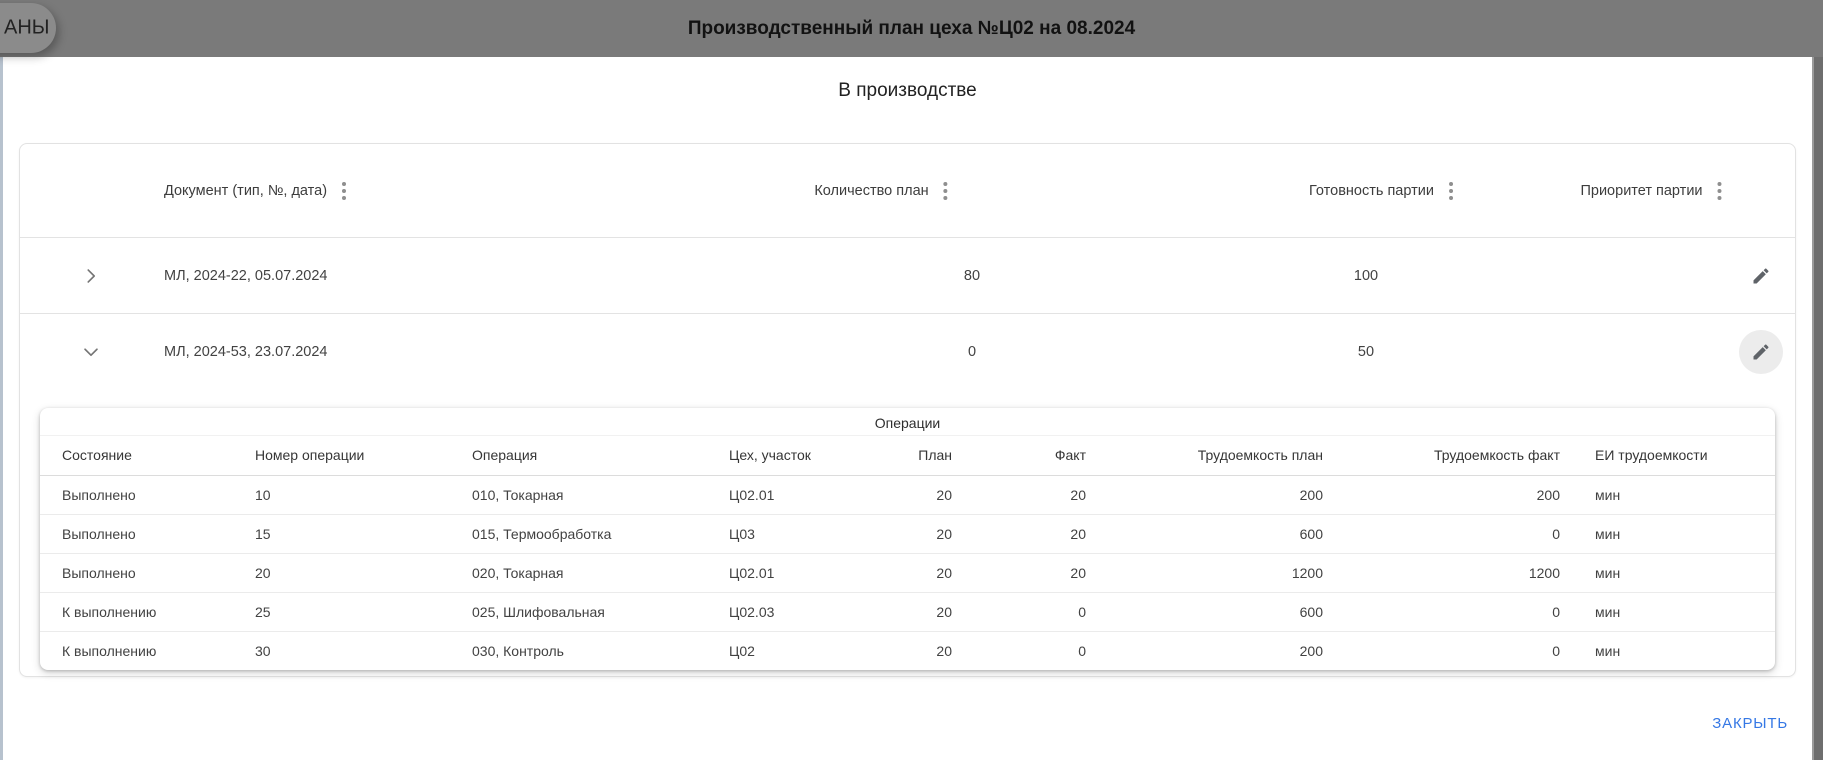 This screenshot has height=760, width=1823. Describe the element at coordinates (871, 190) in the screenshot. I see `column-header-quantity-plan-label: Количество план` at that location.